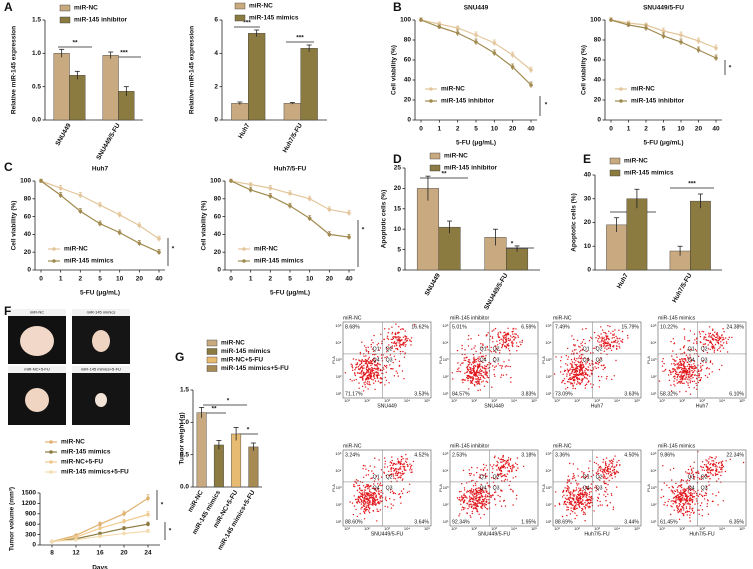  Describe the element at coordinates (653, 470) in the screenshot. I see `y-tick-label: 10⁴` at that location.